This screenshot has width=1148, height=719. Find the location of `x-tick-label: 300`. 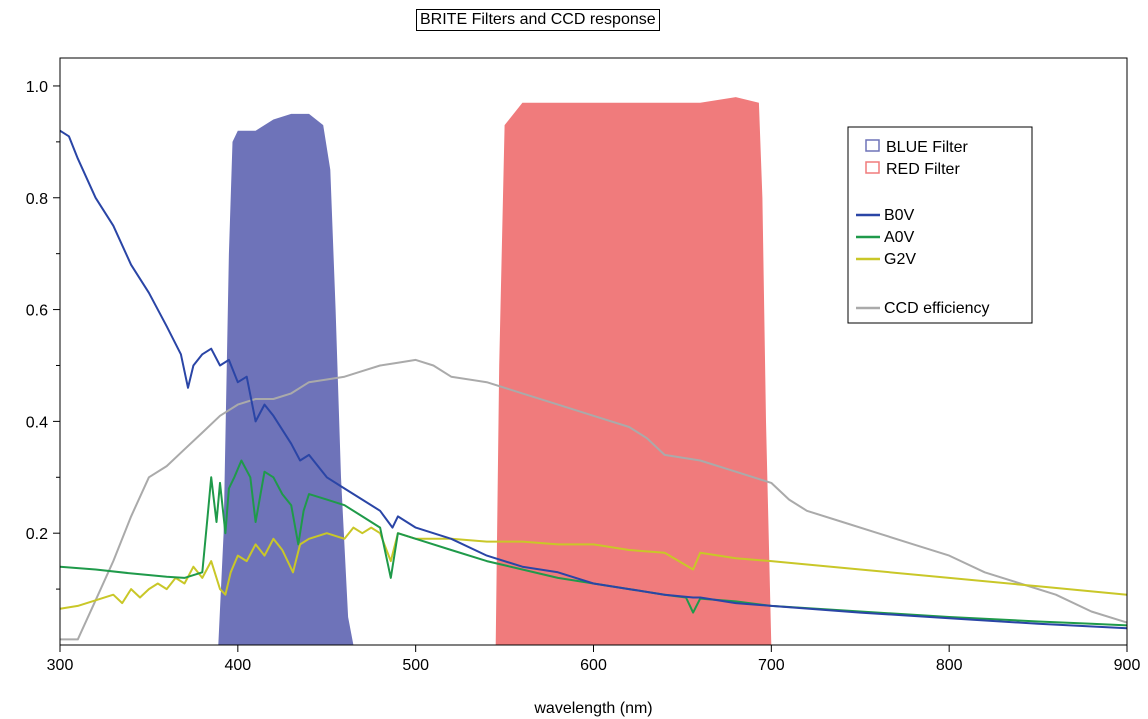

x-tick-label: 300 is located at coordinates (60, 665).